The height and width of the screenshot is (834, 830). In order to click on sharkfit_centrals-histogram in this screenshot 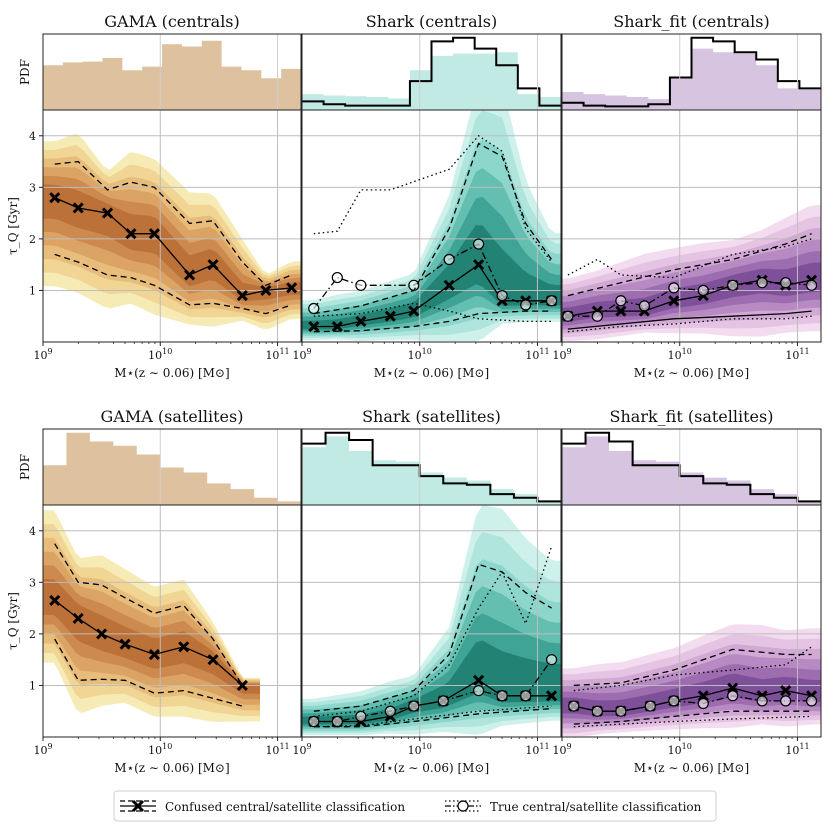, I will do `click(691, 79)`.